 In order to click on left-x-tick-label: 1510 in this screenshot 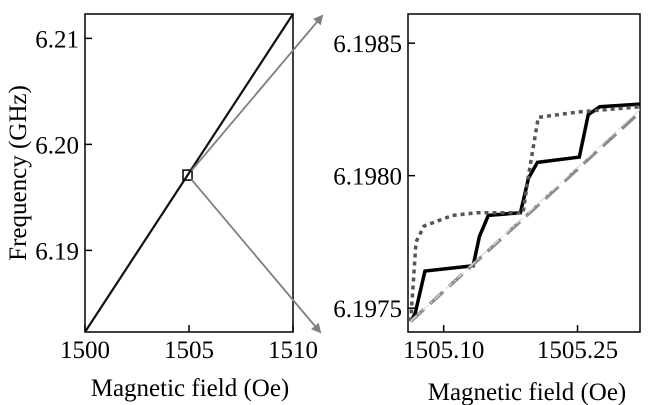, I will do `click(293, 350)`.